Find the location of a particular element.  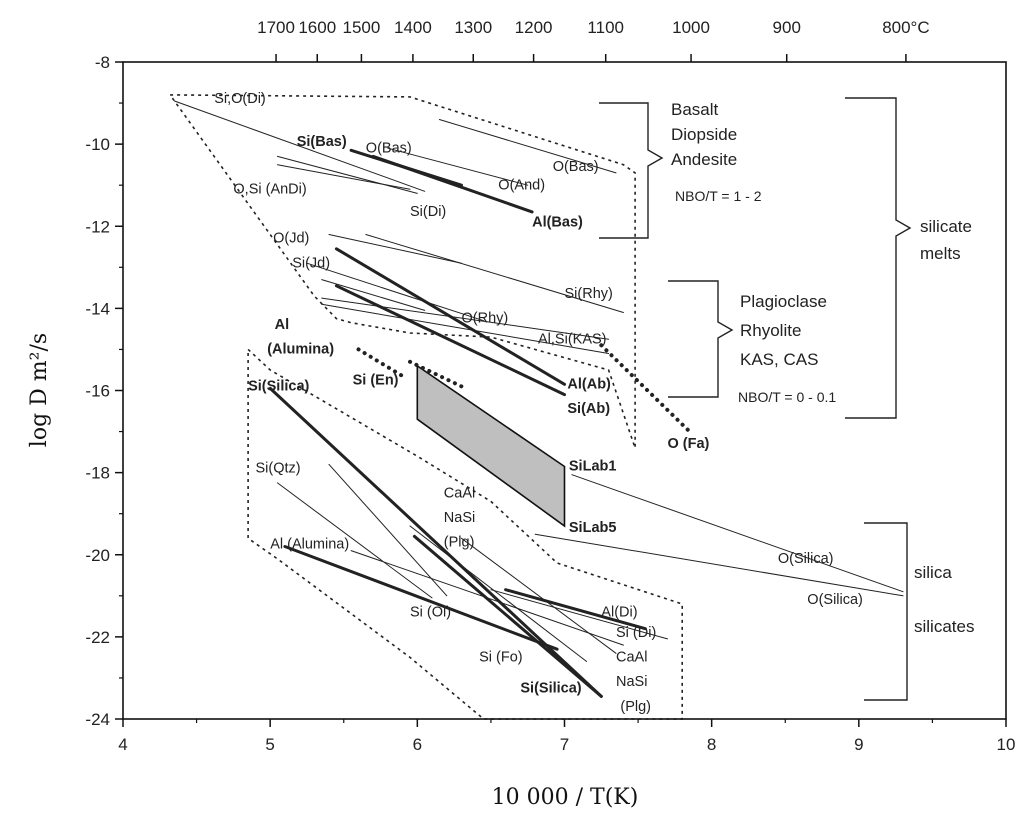

y-tick-label: -12 is located at coordinates (97, 226).